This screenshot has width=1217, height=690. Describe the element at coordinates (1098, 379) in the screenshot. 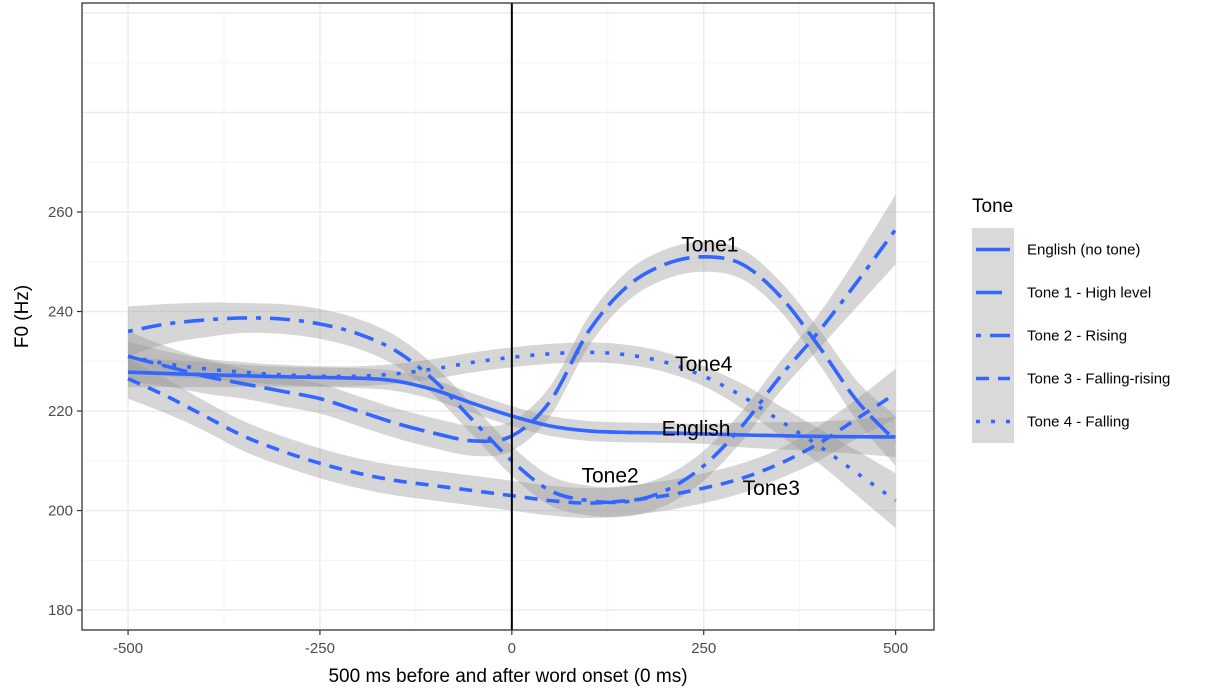

I see `legend-entry-label: Tone 3 - Falling-rising` at that location.